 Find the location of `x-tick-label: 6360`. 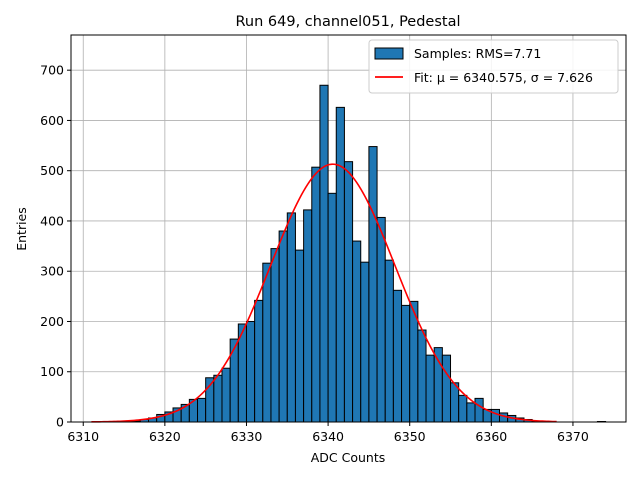

x-tick-label: 6360 is located at coordinates (491, 436).